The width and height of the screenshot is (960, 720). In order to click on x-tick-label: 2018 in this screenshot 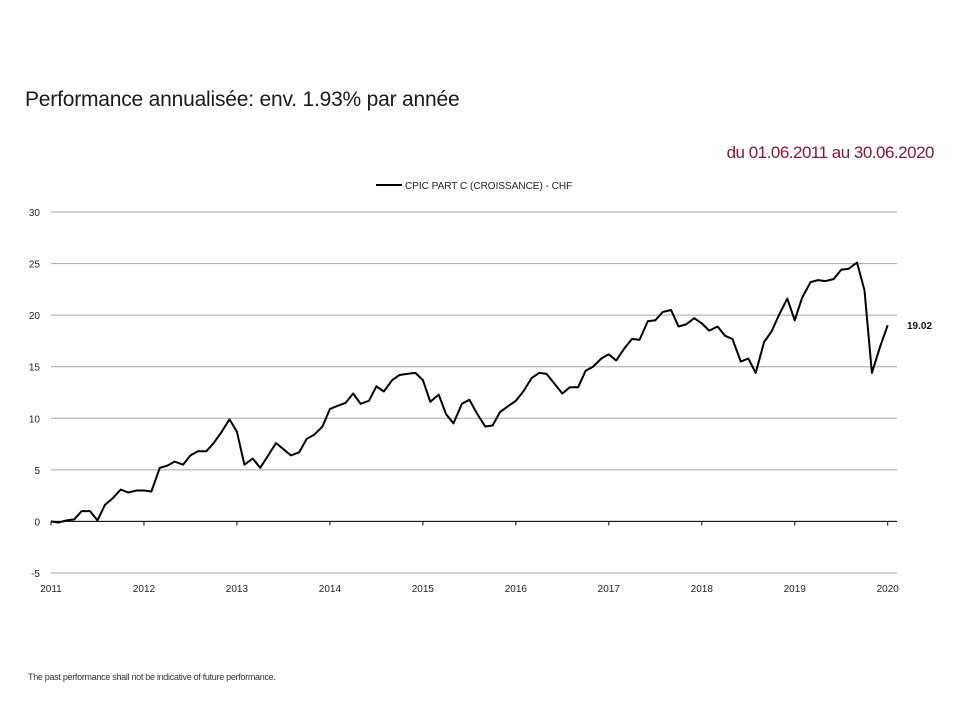, I will do `click(702, 589)`.